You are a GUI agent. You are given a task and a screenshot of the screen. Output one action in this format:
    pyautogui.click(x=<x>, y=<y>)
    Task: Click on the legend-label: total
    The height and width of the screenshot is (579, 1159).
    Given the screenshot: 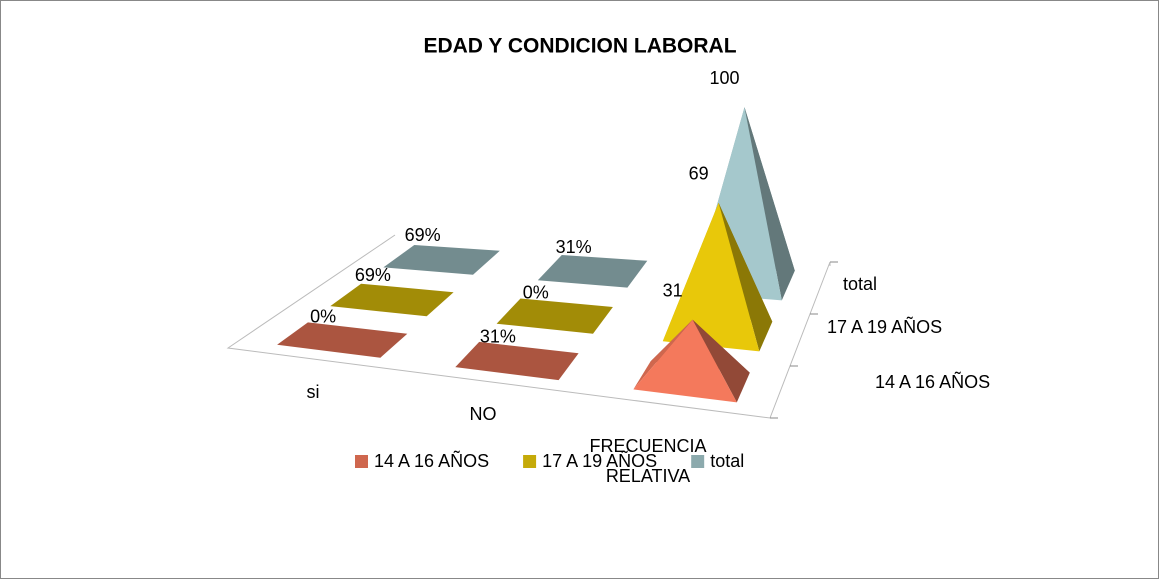 What is the action you would take?
    pyautogui.click(x=727, y=461)
    